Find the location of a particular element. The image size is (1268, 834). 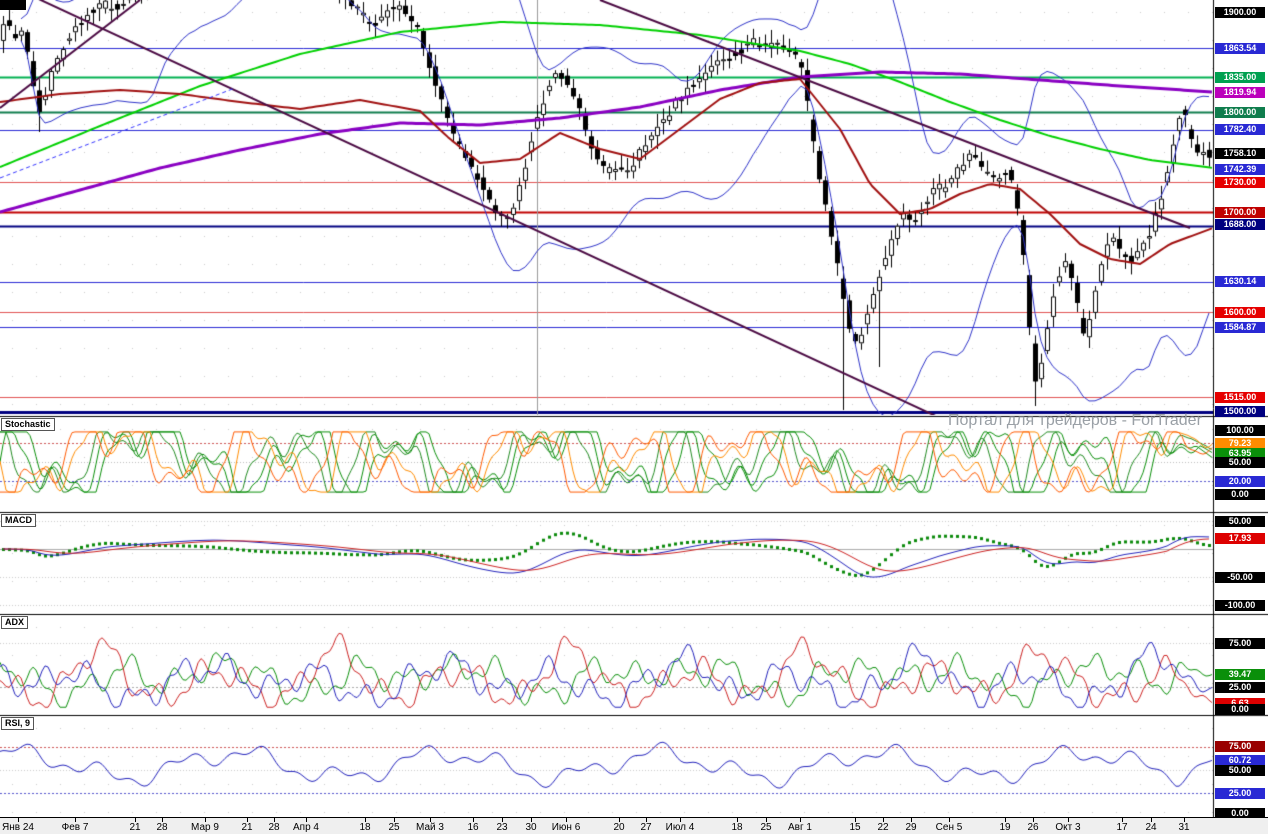

time-axis-label: 16 is located at coordinates (473, 827).